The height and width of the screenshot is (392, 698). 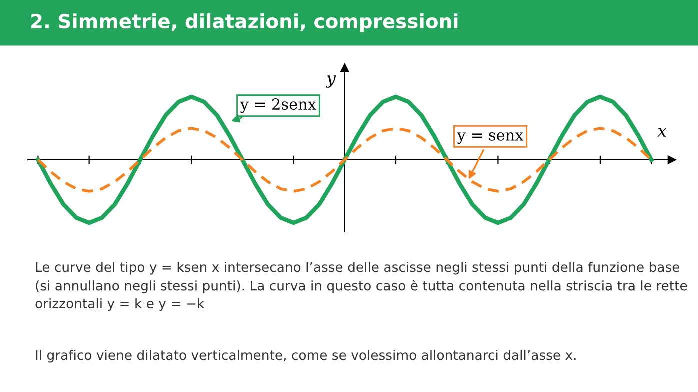 What do you see at coordinates (245, 23) in the screenshot?
I see `chart-title: 2. Simmetrie, dilatazioni, compressioni` at bounding box center [245, 23].